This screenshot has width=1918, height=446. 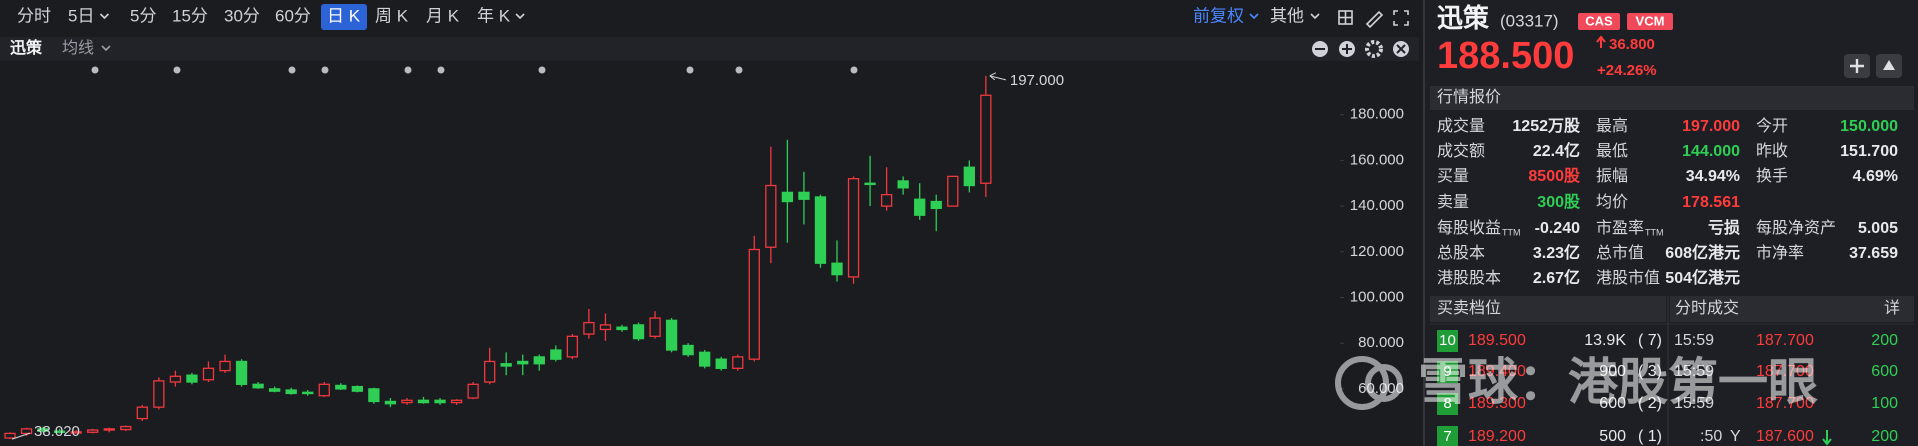 What do you see at coordinates (78, 48) in the screenshot?
I see `indicator-menu: 均线` at bounding box center [78, 48].